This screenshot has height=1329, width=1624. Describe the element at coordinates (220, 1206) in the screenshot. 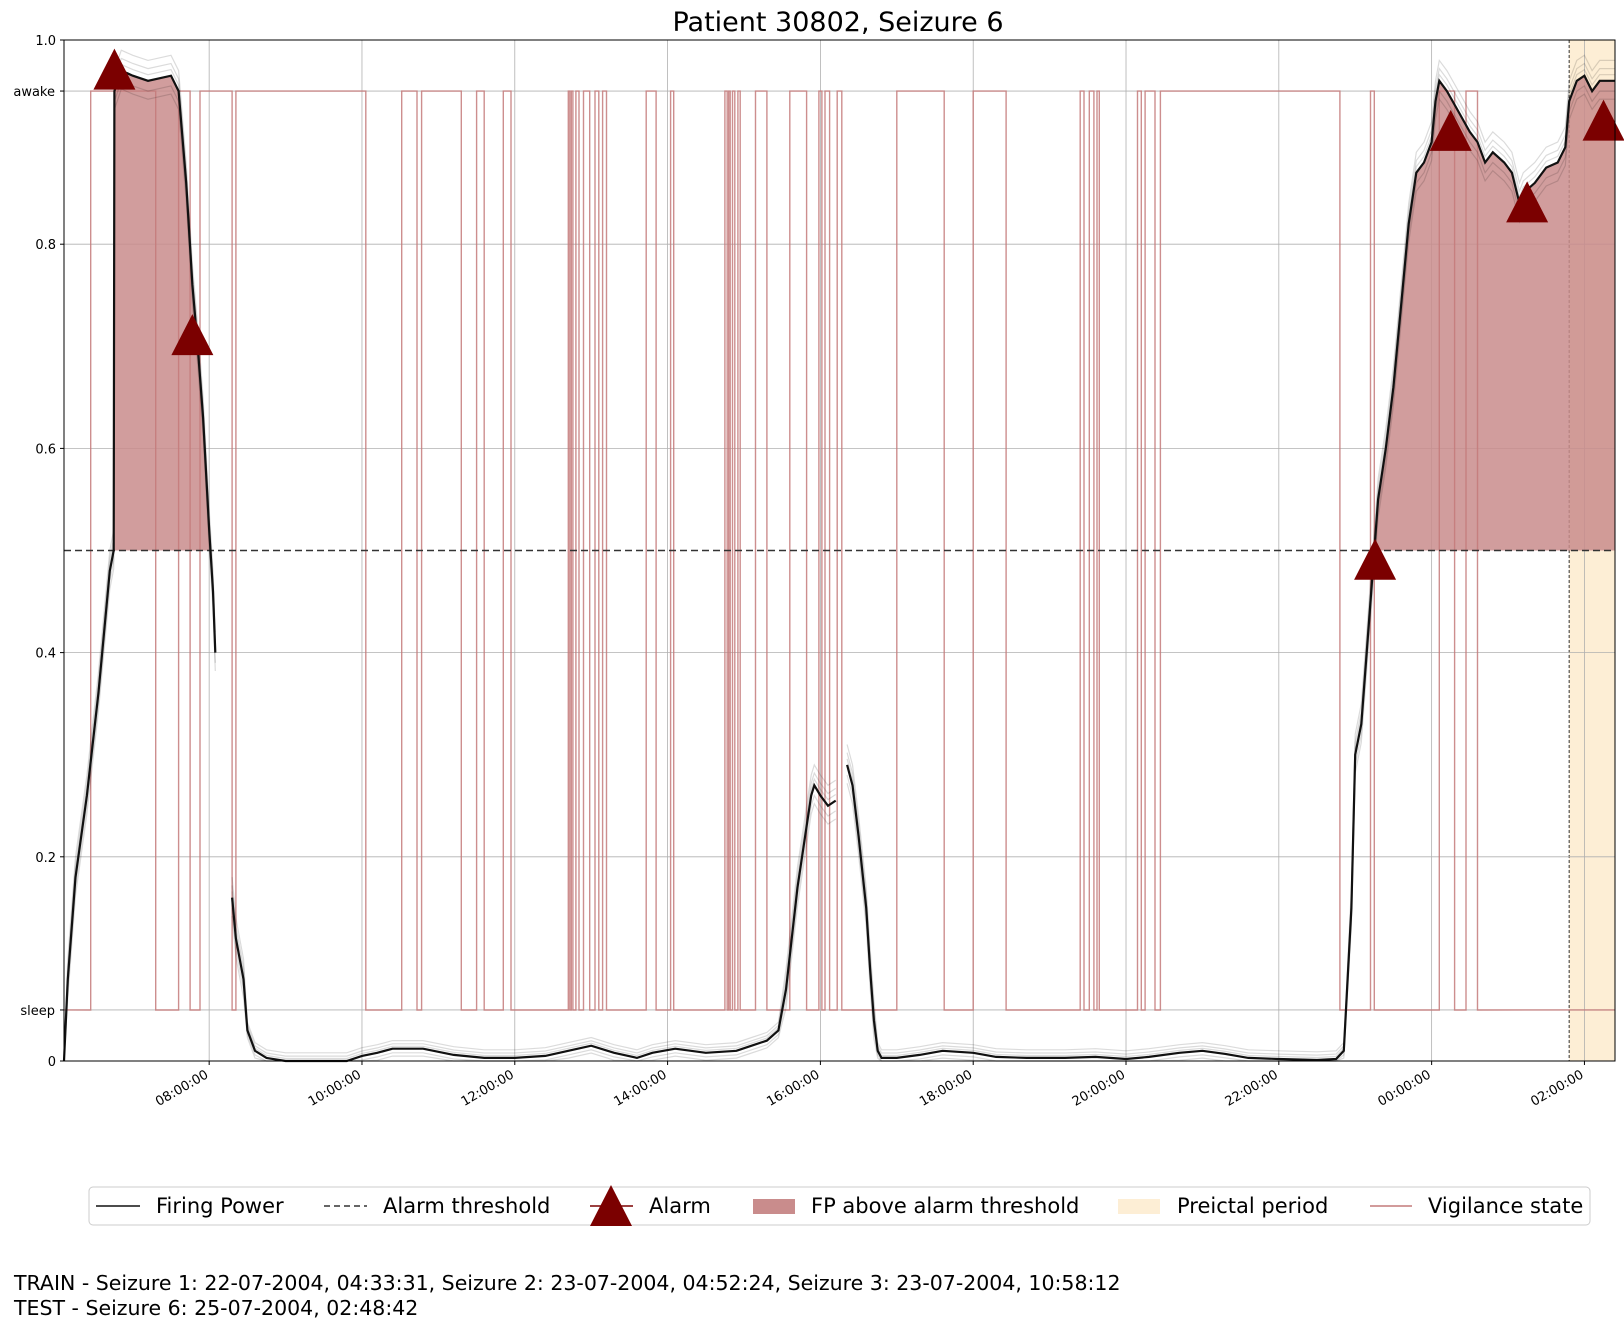

I see `legend-firing-power-label: Firing Power` at that location.